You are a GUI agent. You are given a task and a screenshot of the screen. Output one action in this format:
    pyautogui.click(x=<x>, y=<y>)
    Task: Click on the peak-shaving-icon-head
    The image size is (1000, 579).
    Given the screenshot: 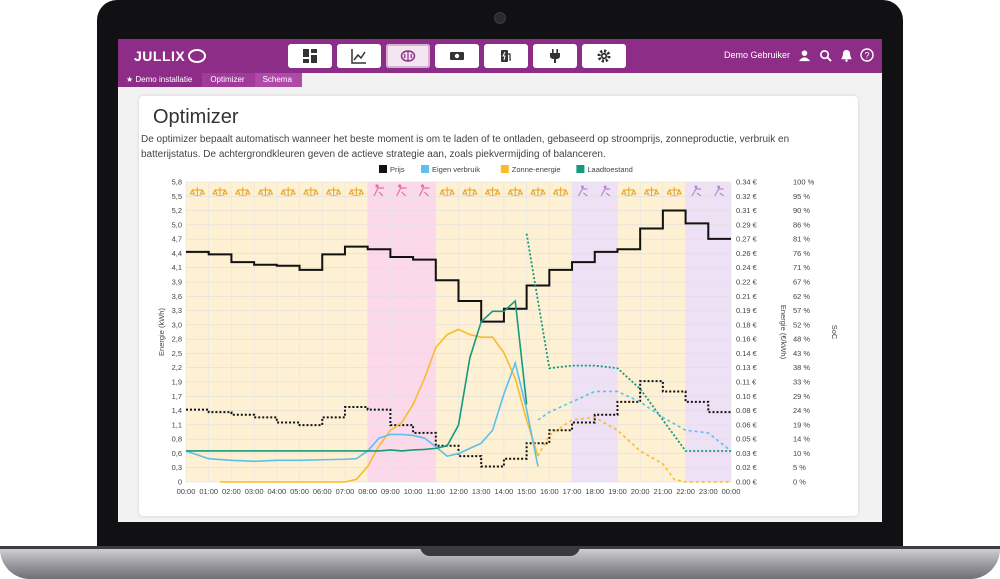 What is the action you would take?
    pyautogui.click(x=377, y=186)
    